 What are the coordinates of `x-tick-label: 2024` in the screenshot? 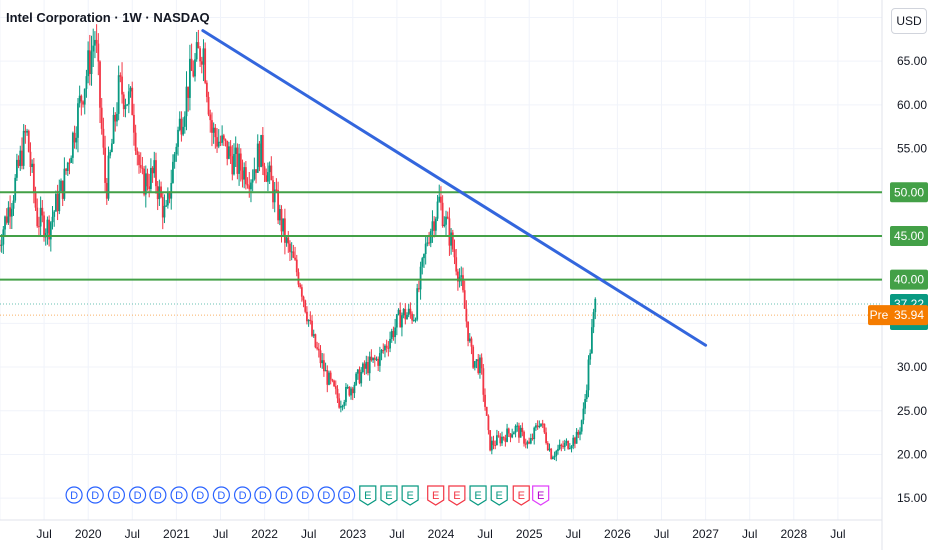 It's located at (441, 534).